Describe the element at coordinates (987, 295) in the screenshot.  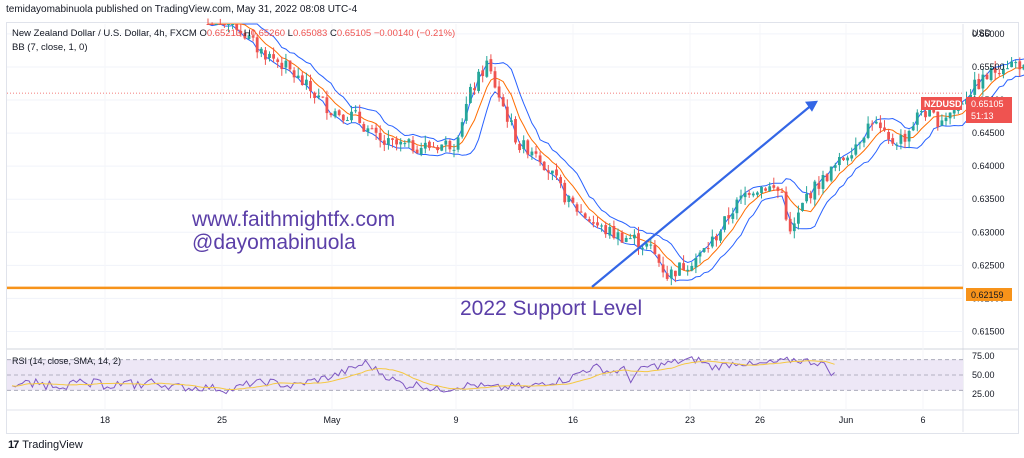
I see `support-price: 0.62159` at that location.